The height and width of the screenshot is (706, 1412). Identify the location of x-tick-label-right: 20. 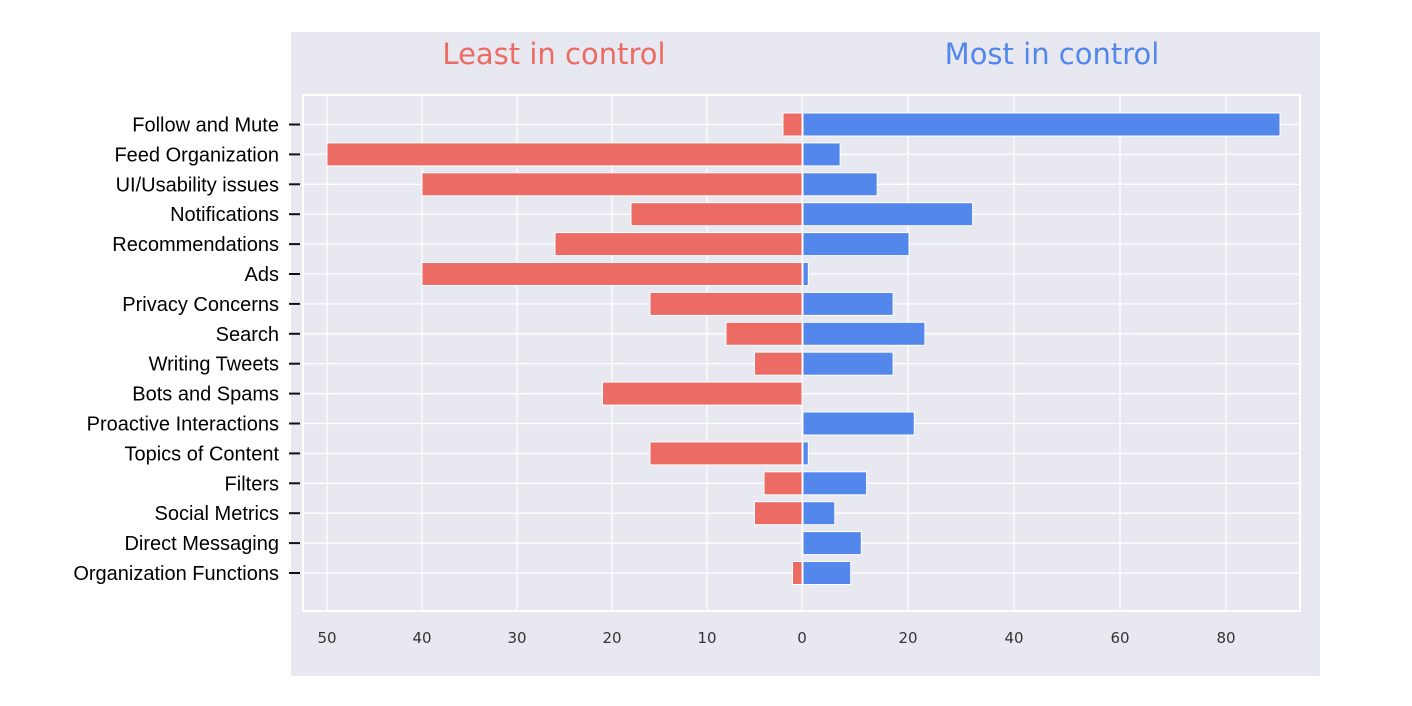
(907, 638).